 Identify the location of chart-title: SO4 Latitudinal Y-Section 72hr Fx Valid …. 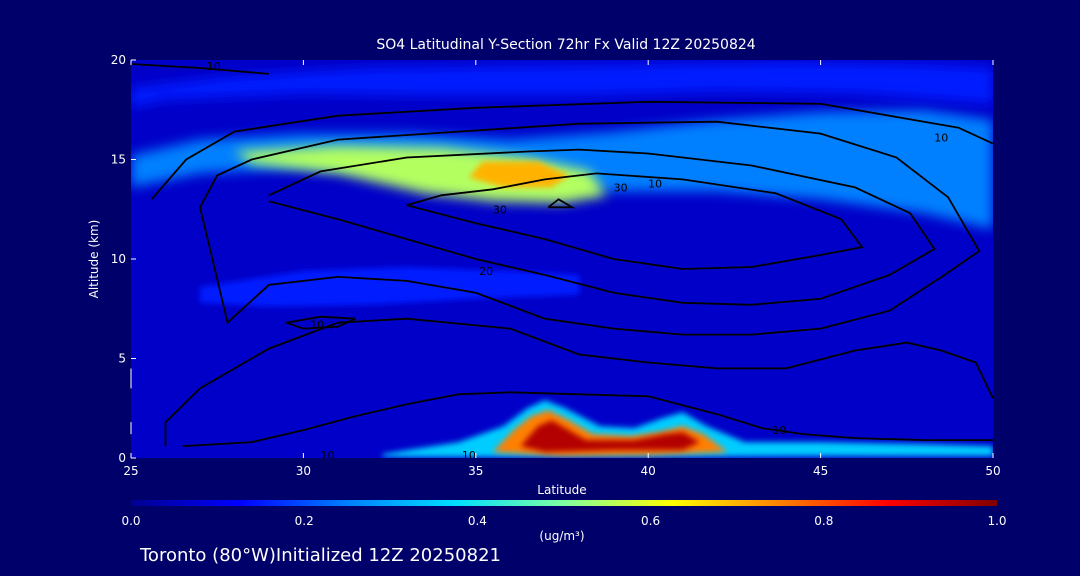
(565, 45).